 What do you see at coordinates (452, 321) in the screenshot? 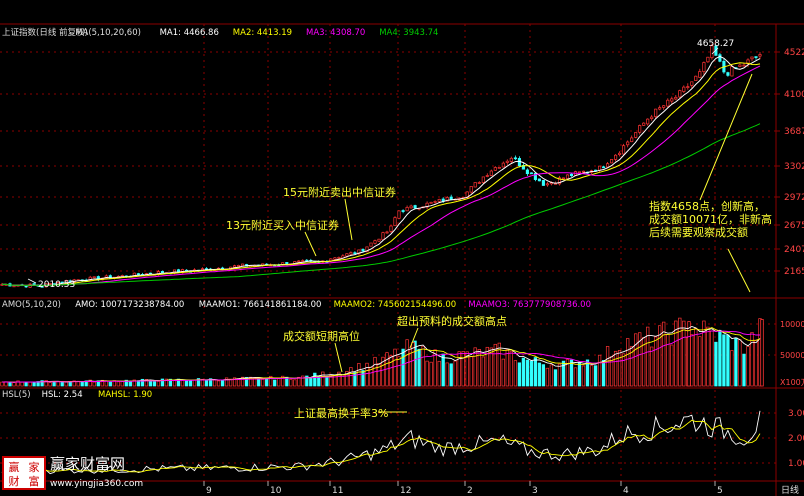
I see `annotation-volume-2: 超出预料的成交额高点` at bounding box center [452, 321].